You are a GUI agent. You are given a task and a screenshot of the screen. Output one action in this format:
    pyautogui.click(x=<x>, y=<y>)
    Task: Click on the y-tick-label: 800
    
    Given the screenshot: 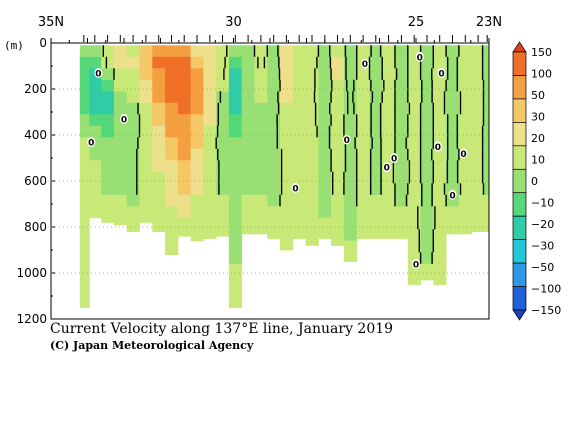 What is the action you would take?
    pyautogui.click(x=35, y=227)
    